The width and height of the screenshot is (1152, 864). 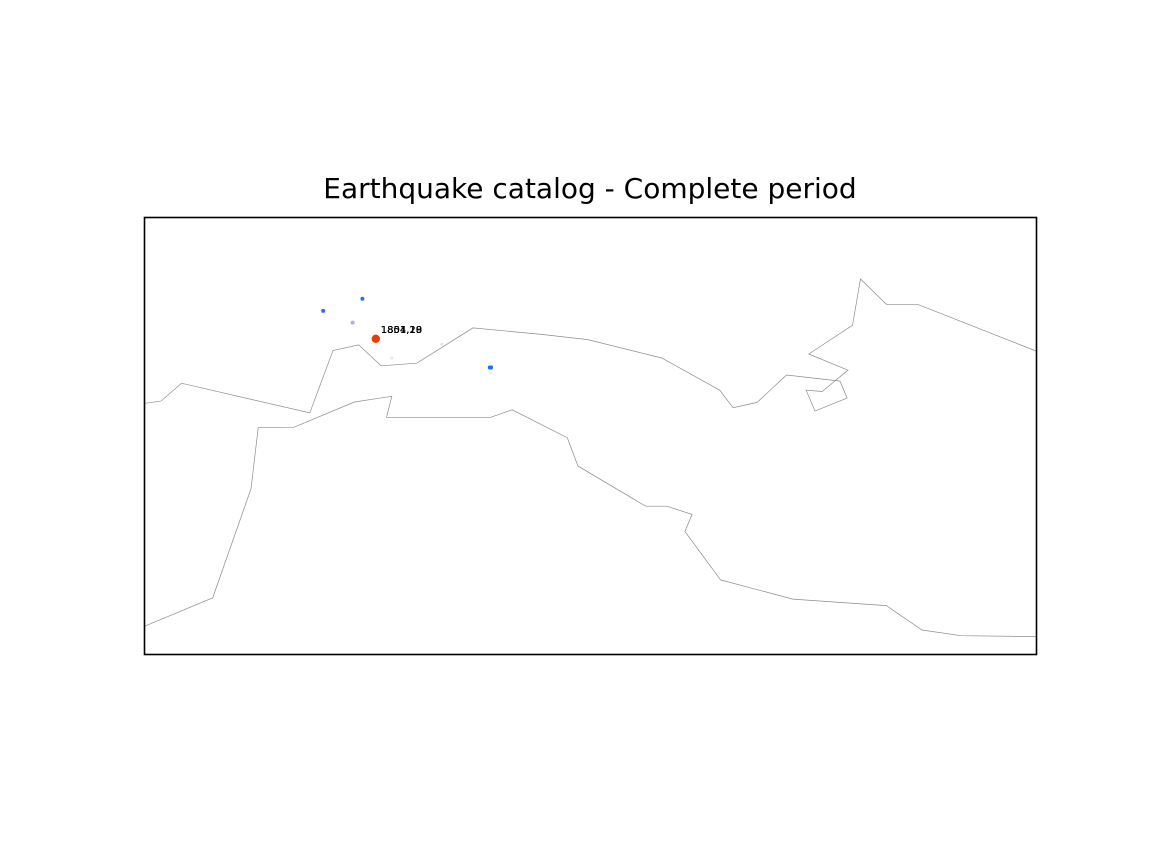 I want to click on earthquake-label: 1851,19, so click(x=401, y=330).